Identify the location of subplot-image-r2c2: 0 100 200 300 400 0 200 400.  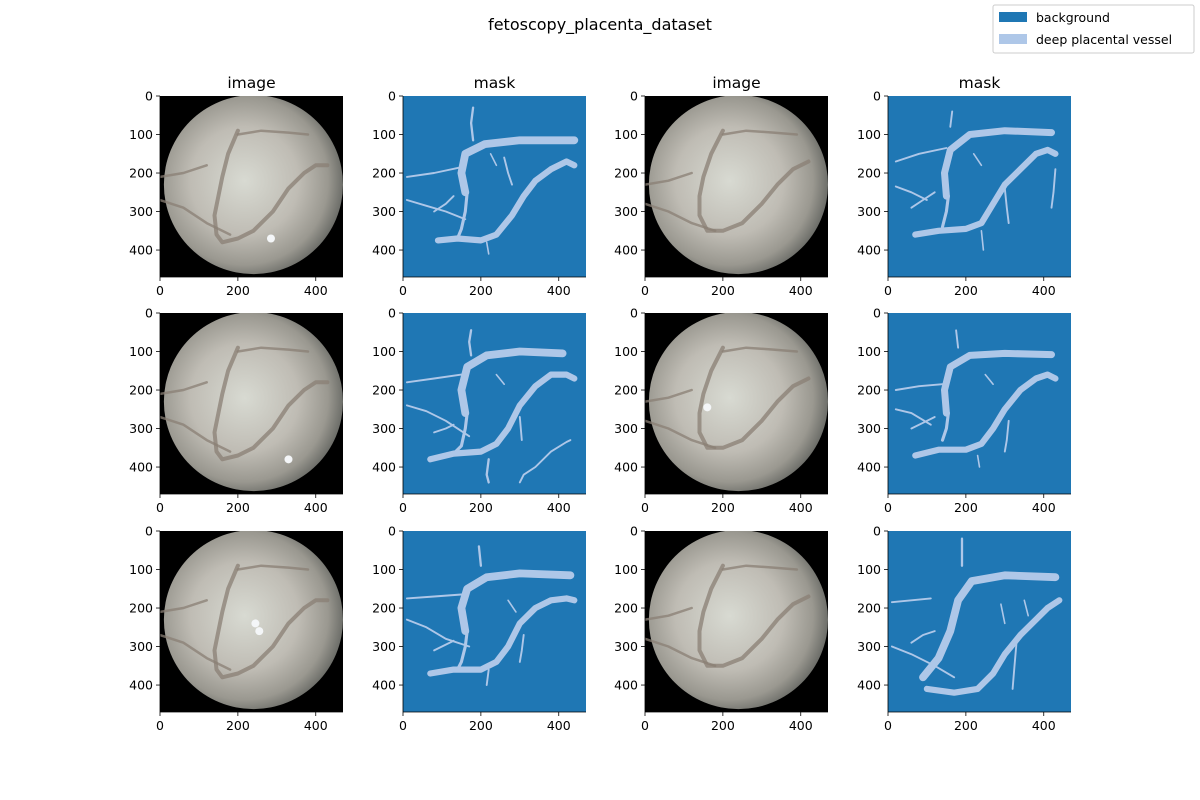
(721, 628).